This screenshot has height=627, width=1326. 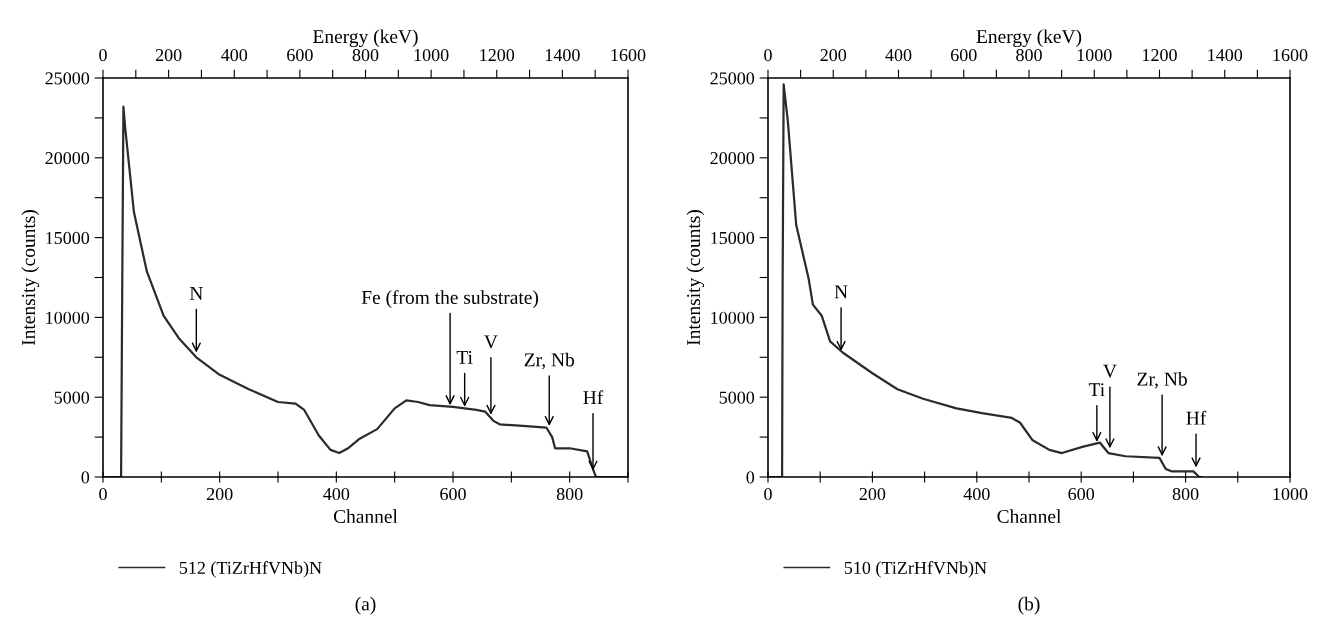 What do you see at coordinates (915, 569) in the screenshot?
I see `legend-label: 510 (TiZrHfVNb)N` at bounding box center [915, 569].